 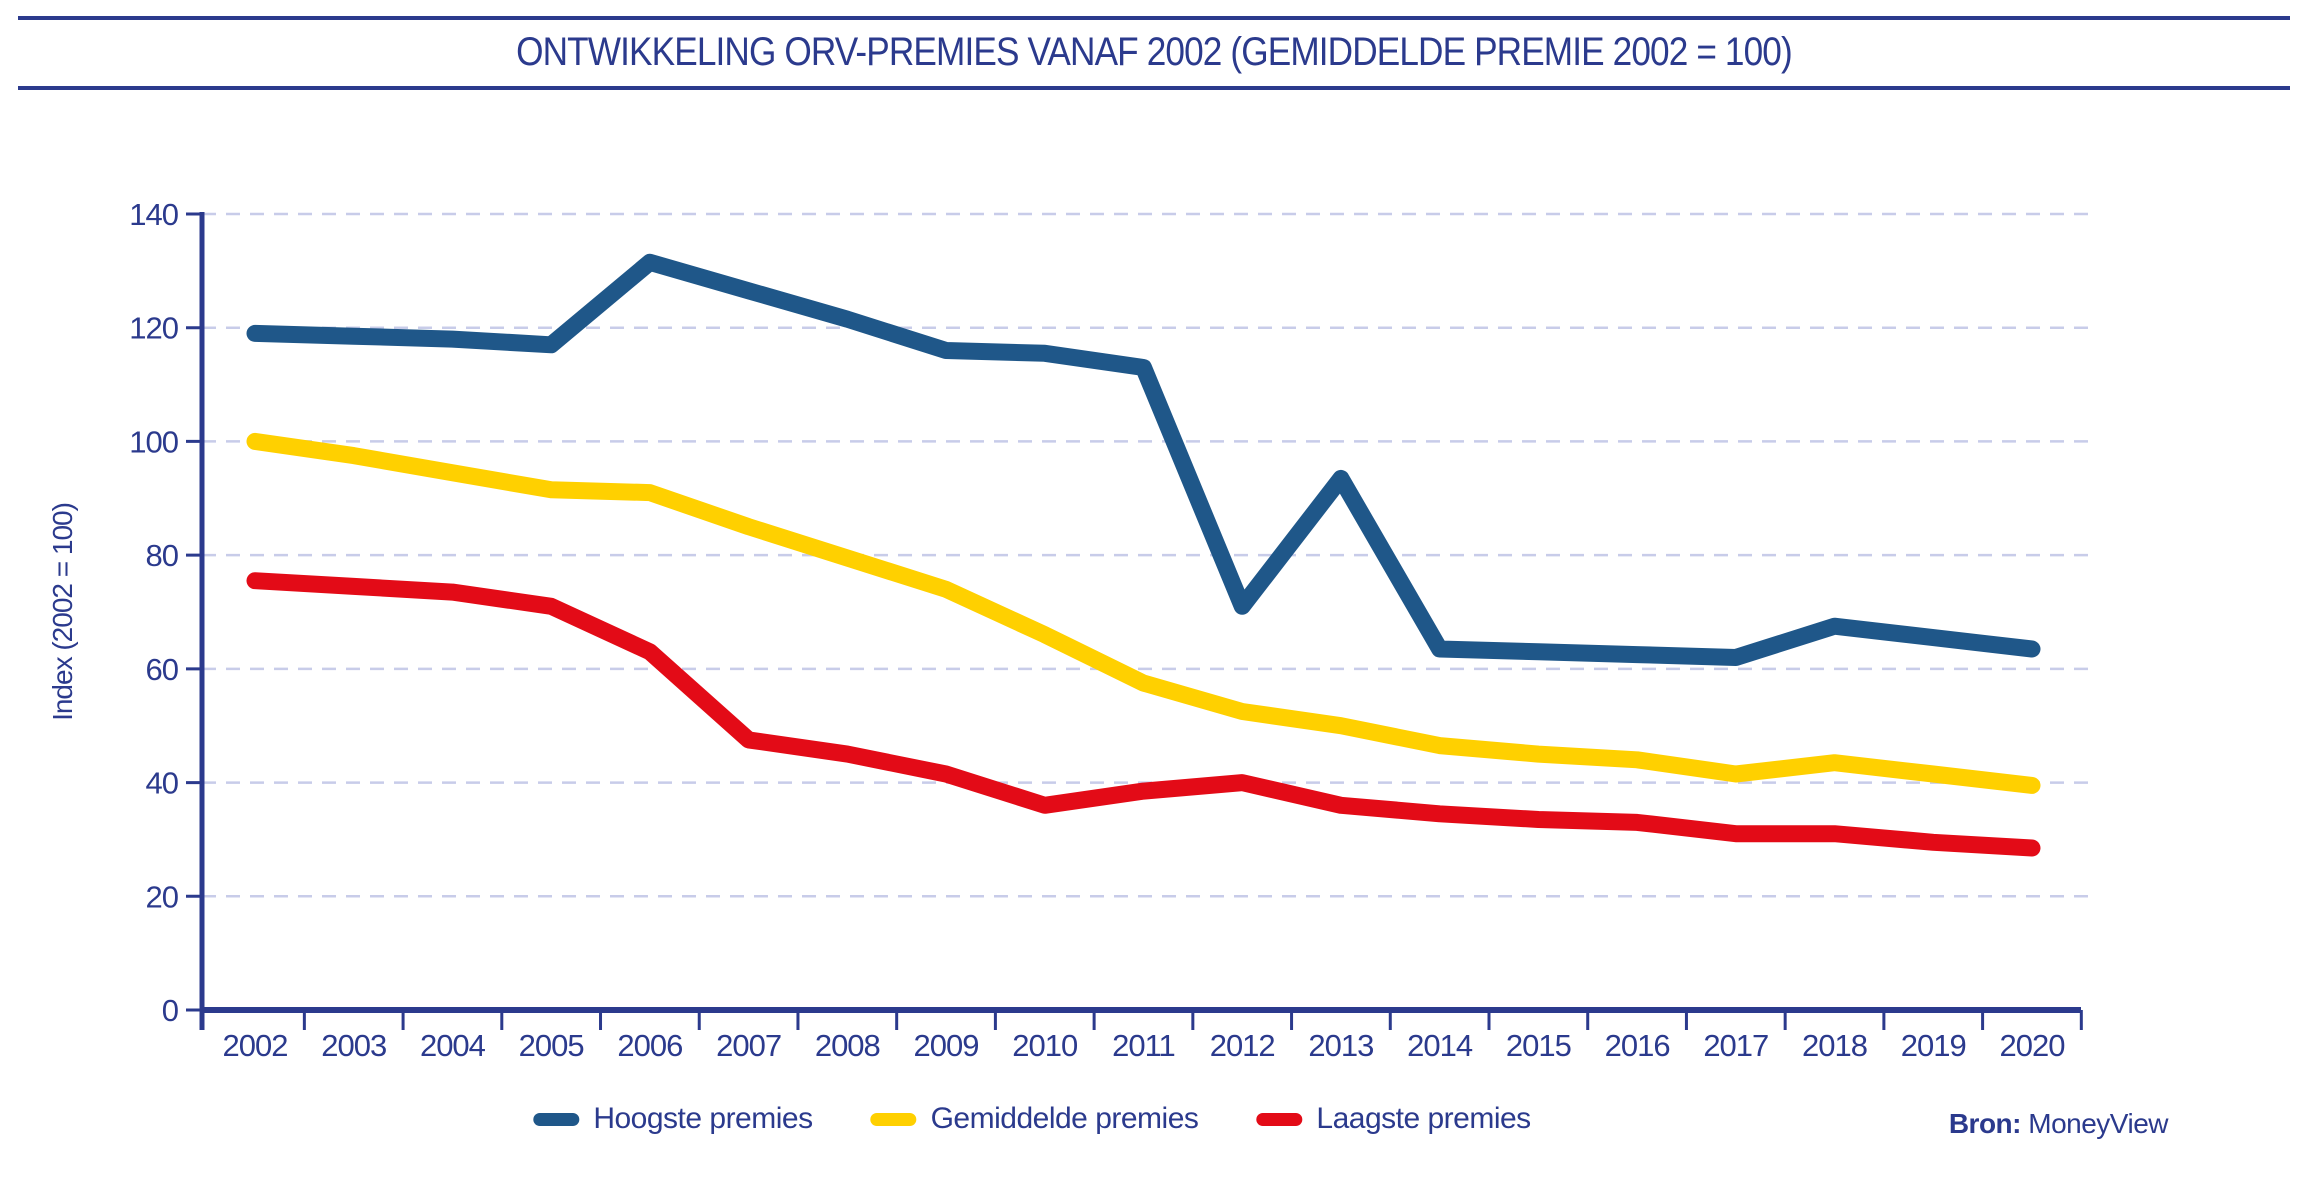 What do you see at coordinates (255, 1045) in the screenshot?
I see `x-tick-label-2002: 2002` at bounding box center [255, 1045].